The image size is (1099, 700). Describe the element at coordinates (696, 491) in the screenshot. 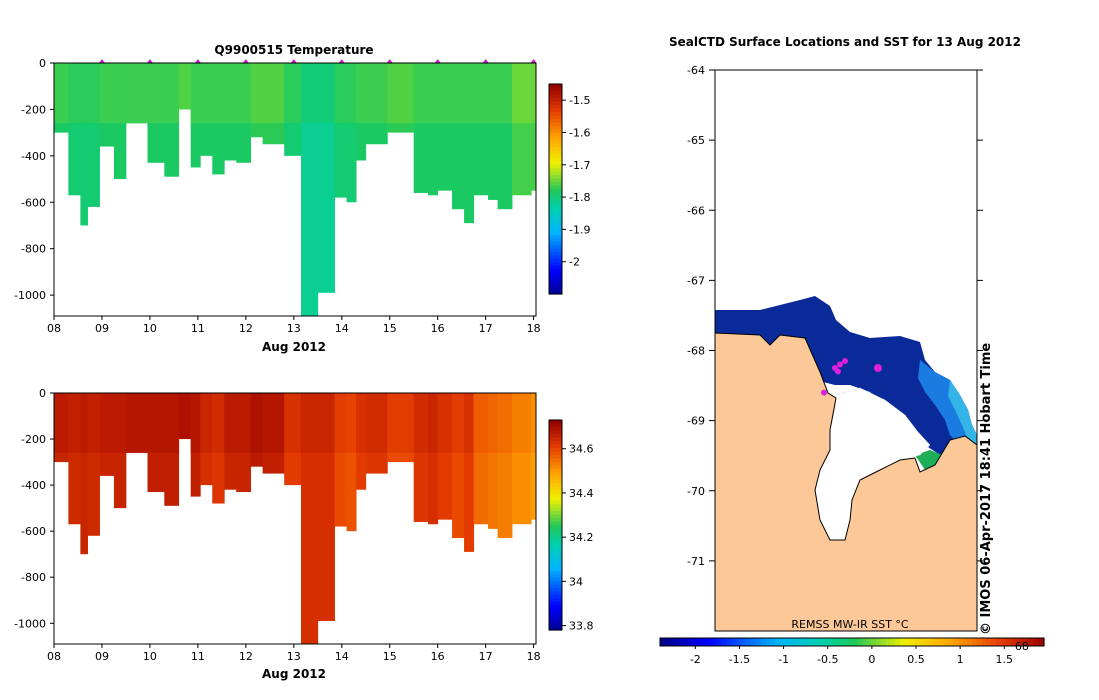

I see `lat-tick-label: -70` at that location.